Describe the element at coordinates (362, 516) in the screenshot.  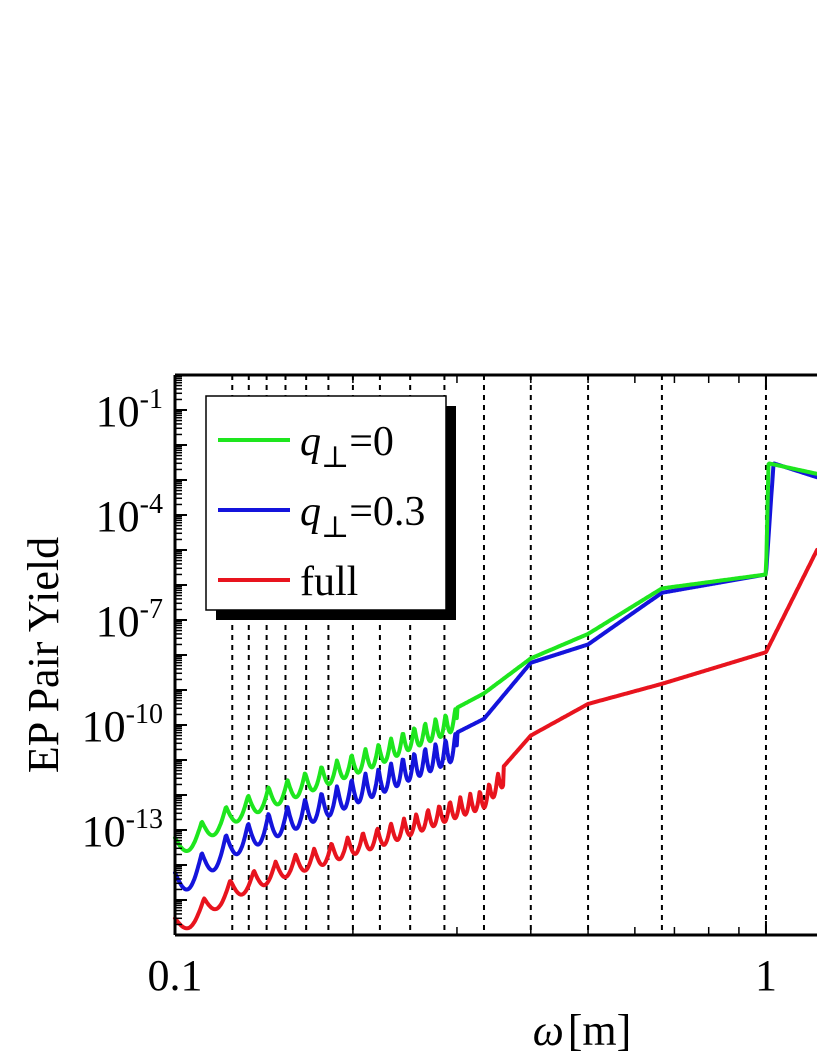
I see `legend-label-1: q⊥=0.3` at that location.